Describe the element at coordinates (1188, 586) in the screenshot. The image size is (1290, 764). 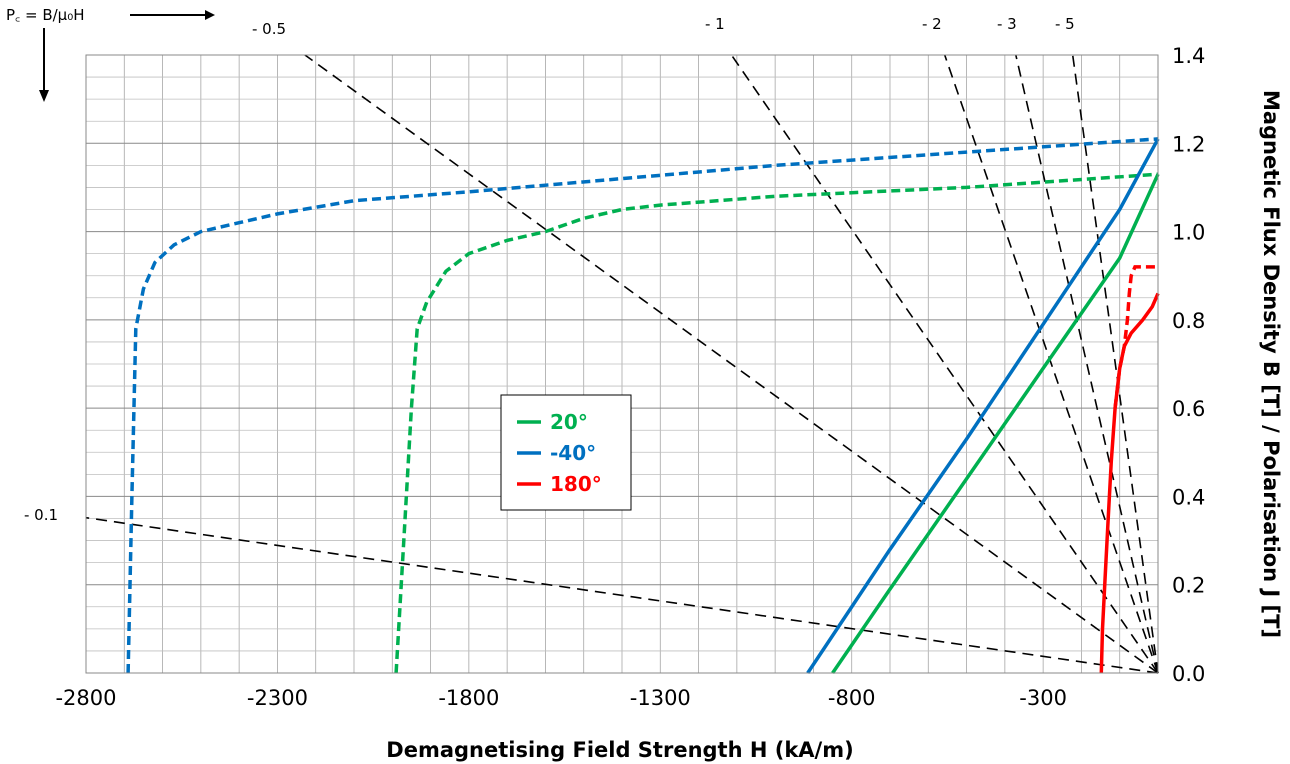
I see `y-tick-label: 0.2` at that location.